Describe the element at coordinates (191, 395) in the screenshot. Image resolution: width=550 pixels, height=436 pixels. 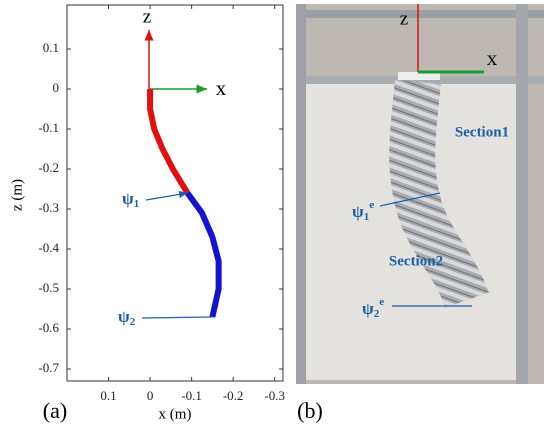
I see `x-tick-label: -0.1` at that location.